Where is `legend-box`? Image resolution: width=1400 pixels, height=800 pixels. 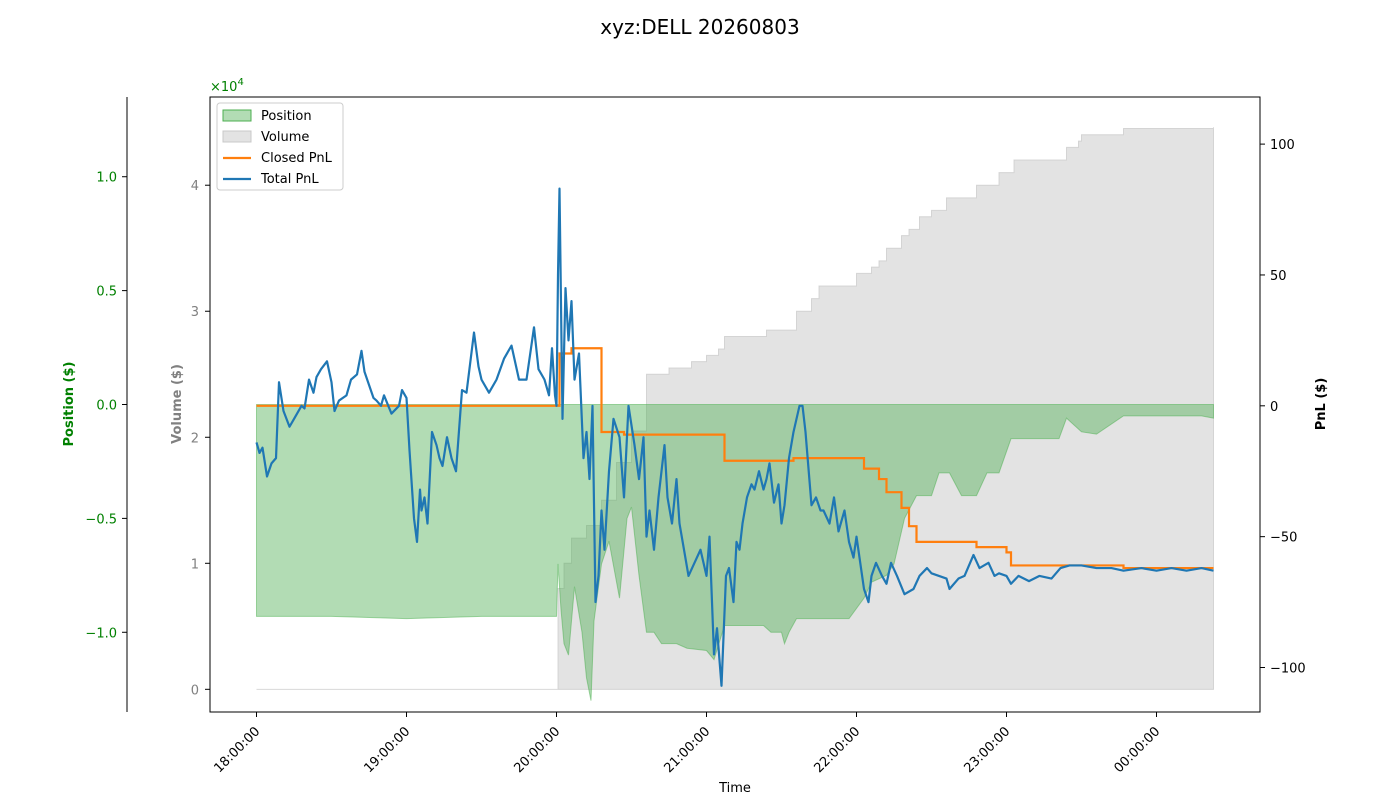
legend-box is located at coordinates (280, 146).